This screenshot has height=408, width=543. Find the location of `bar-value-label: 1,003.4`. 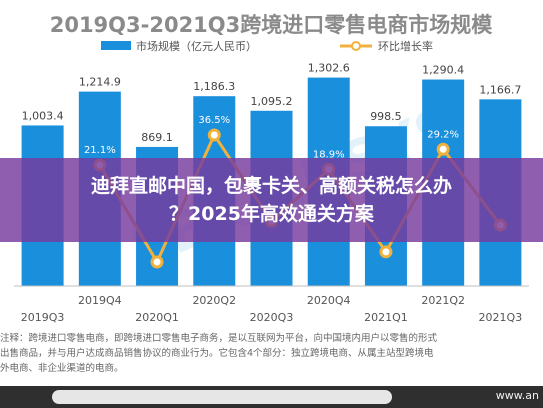

bar-value-label: 1,003.4 is located at coordinates (43, 115).